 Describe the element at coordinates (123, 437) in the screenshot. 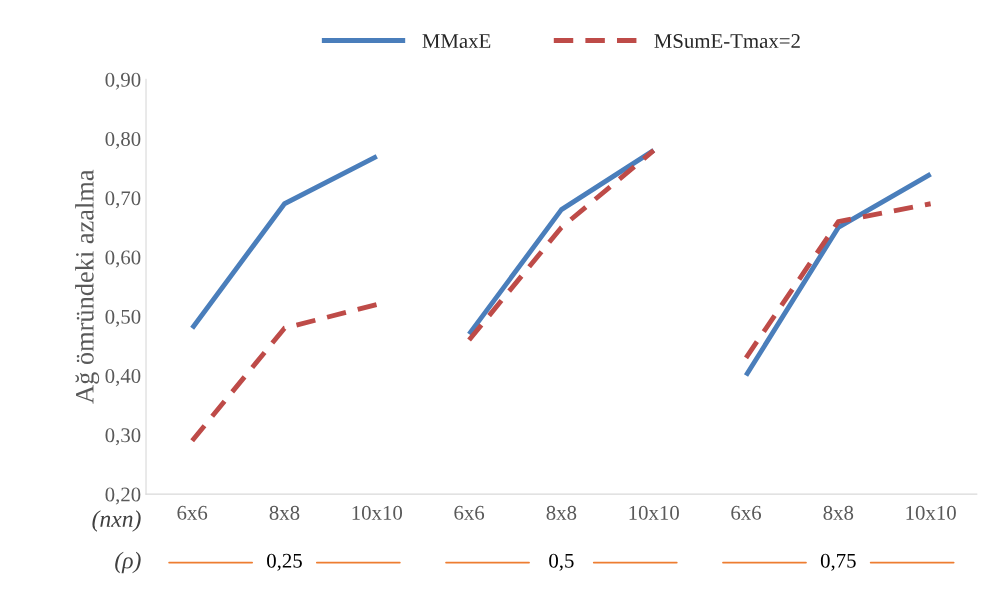

I see `y-tick-label: 0,30` at that location.